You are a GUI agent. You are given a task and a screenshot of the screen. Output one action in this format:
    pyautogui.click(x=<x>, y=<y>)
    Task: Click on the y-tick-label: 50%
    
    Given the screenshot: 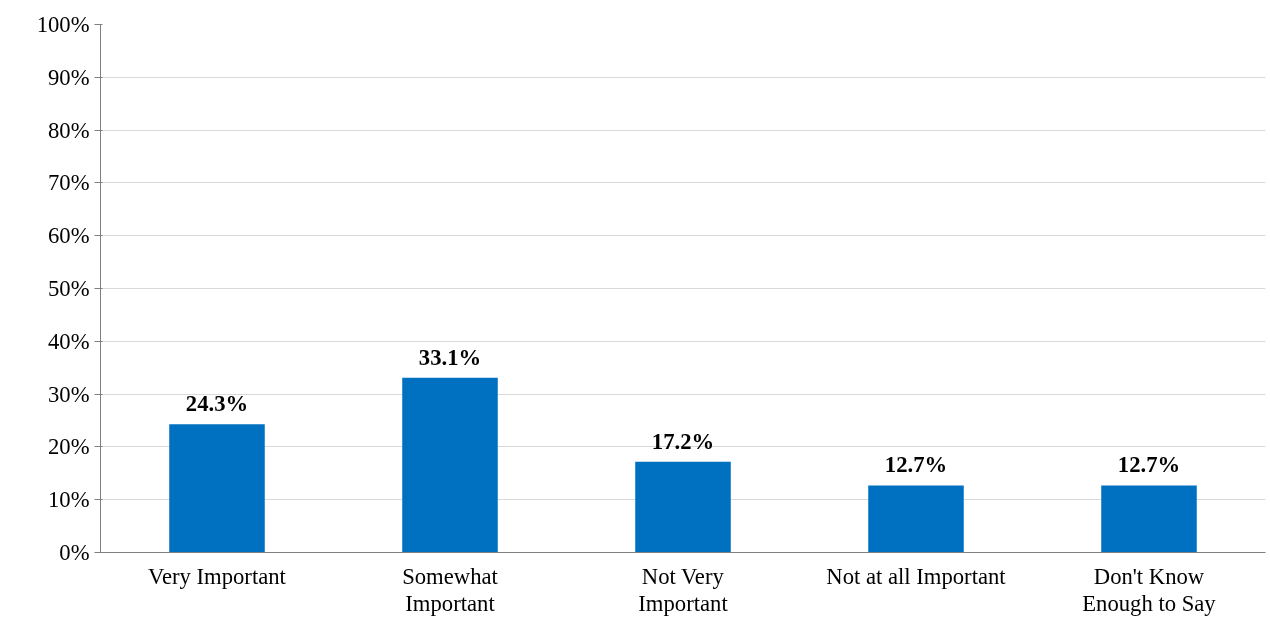 What is the action you would take?
    pyautogui.click(x=68, y=288)
    